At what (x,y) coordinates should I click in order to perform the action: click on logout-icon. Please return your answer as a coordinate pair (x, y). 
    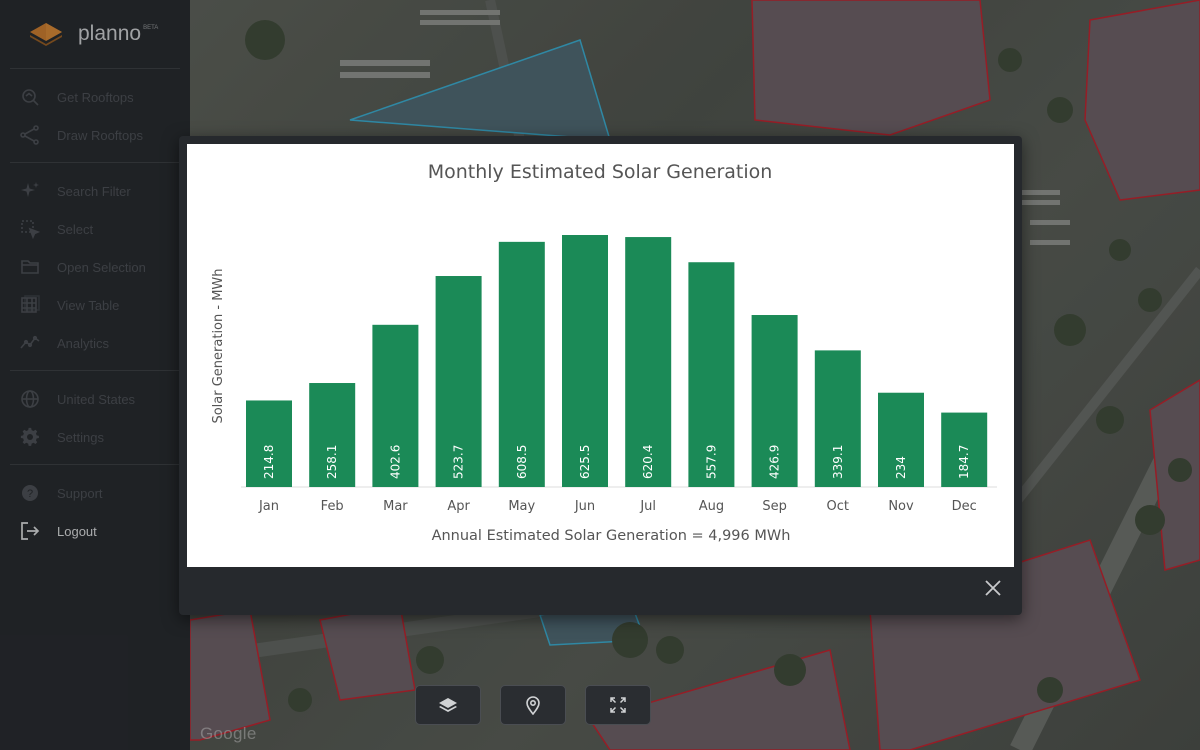
    Looking at the image, I should click on (30, 531).